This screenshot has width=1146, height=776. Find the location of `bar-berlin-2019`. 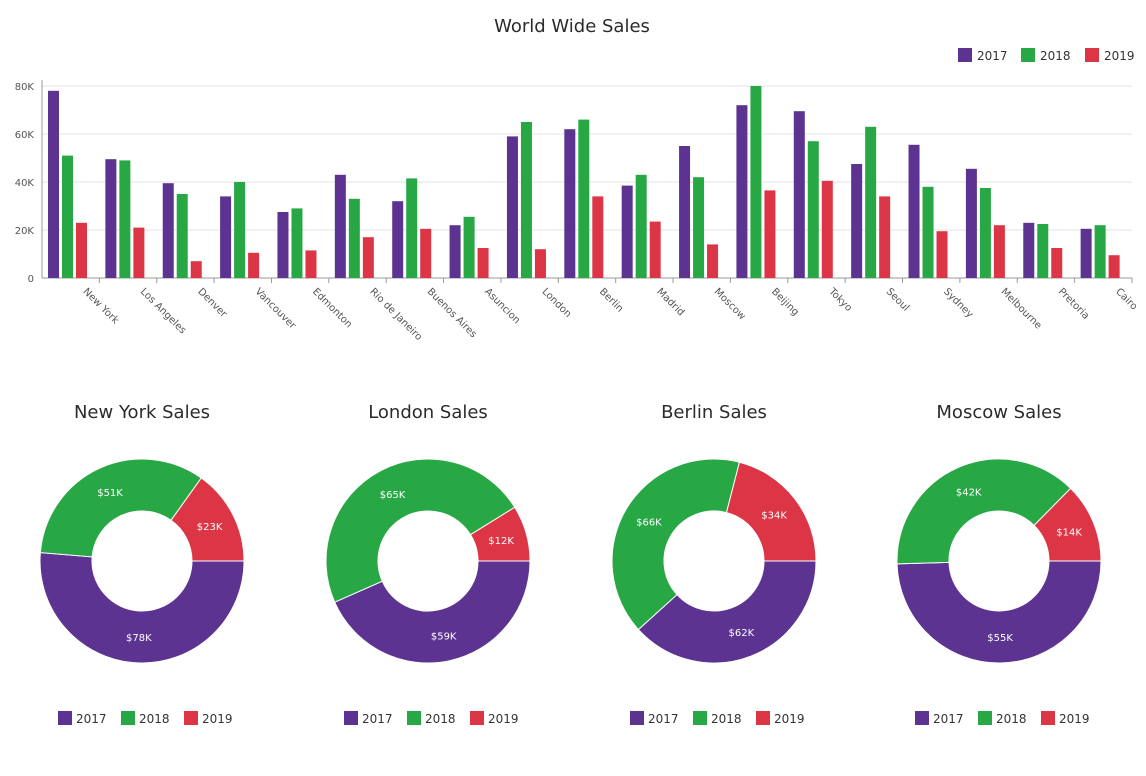

bar-berlin-2019 is located at coordinates (598, 237).